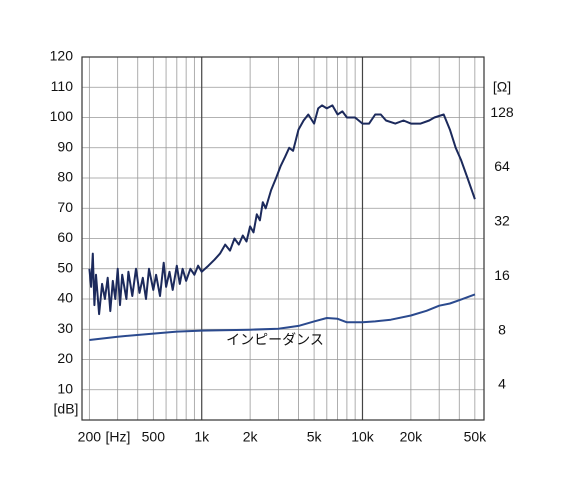 The height and width of the screenshot is (480, 563). Describe the element at coordinates (363, 437) in the screenshot. I see `x-tick-label: 10k` at that location.